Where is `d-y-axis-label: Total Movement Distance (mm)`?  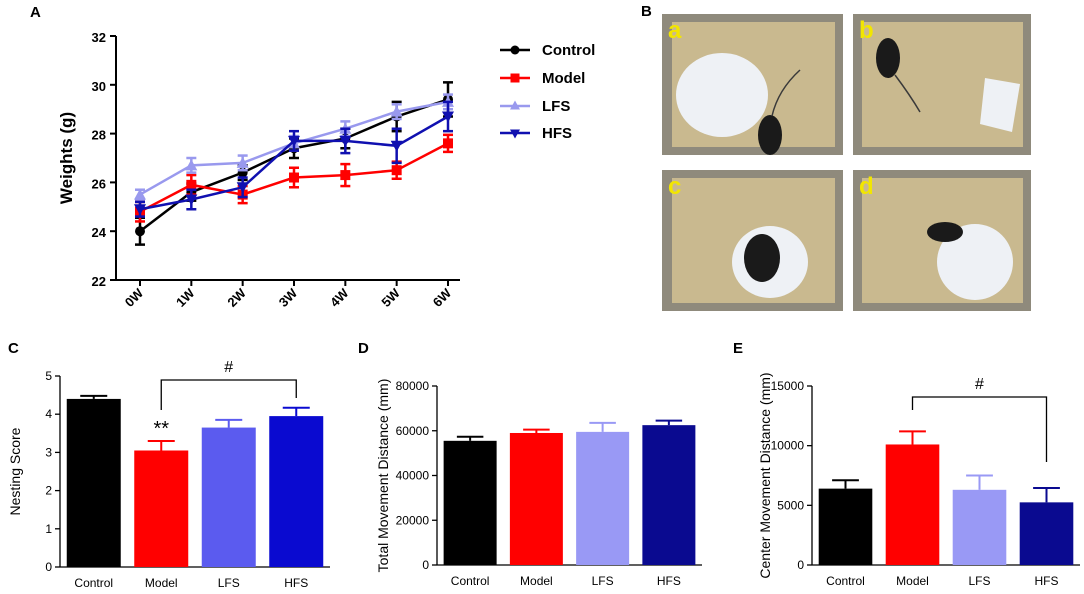 d-y-axis-label: Total Movement Distance (mm) is located at coordinates (383, 476).